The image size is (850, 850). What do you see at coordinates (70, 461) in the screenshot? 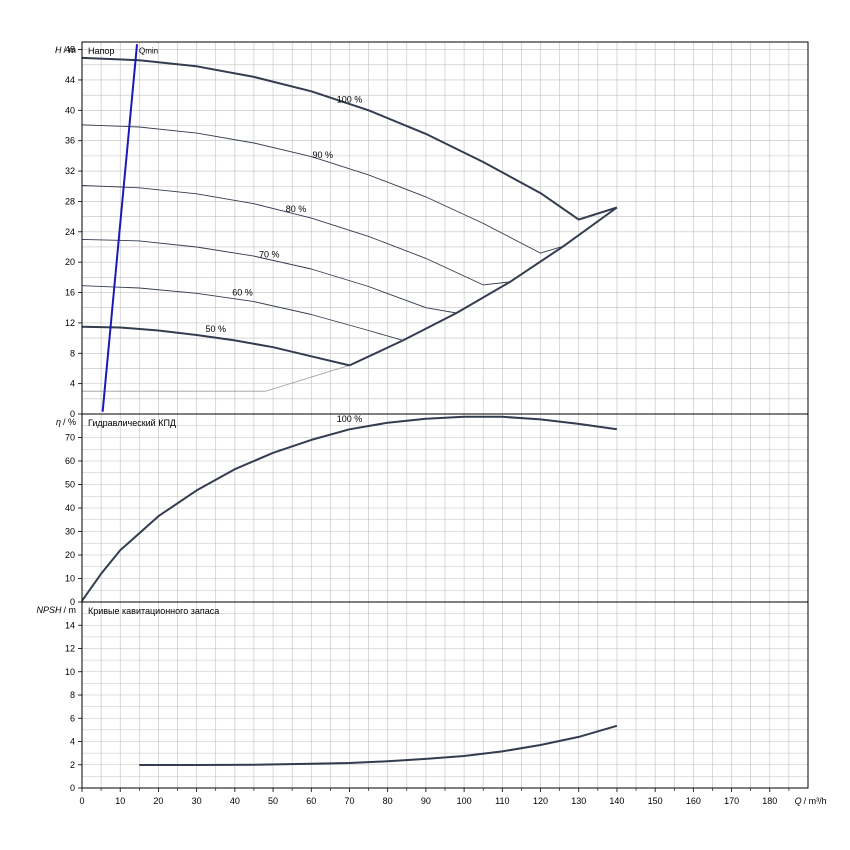
I see `y-tick-label: 60` at bounding box center [70, 461].